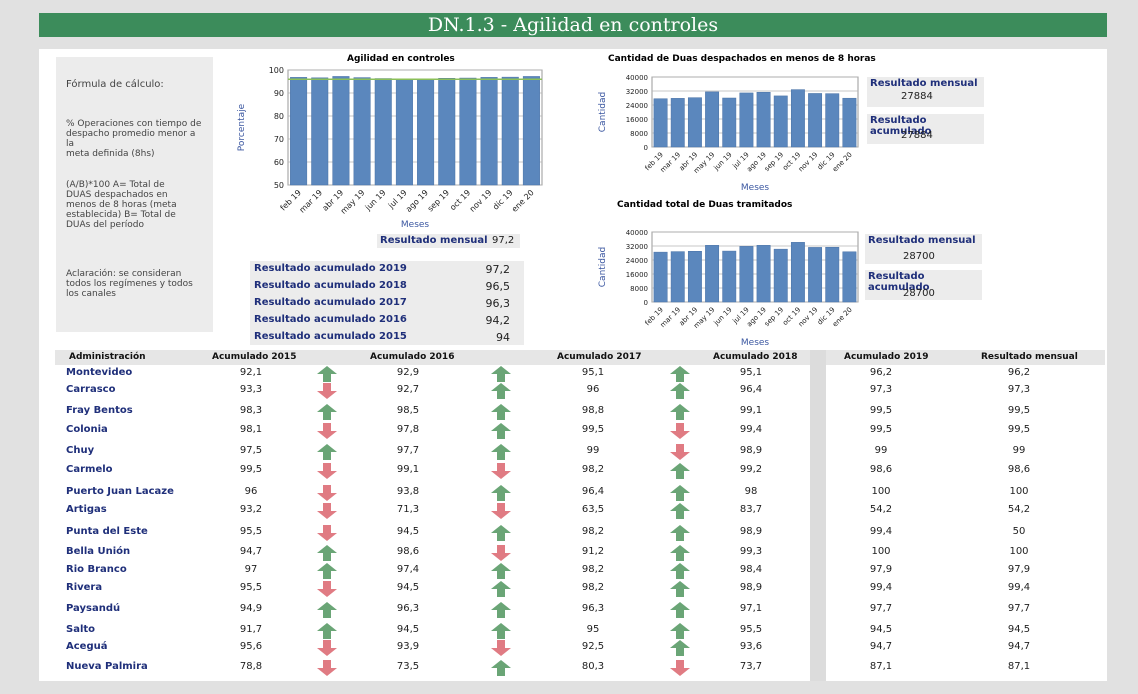 Image resolution: width=1138 pixels, height=694 pixels. What do you see at coordinates (593, 450) in the screenshot?
I see `cell-a2017: 99` at bounding box center [593, 450].